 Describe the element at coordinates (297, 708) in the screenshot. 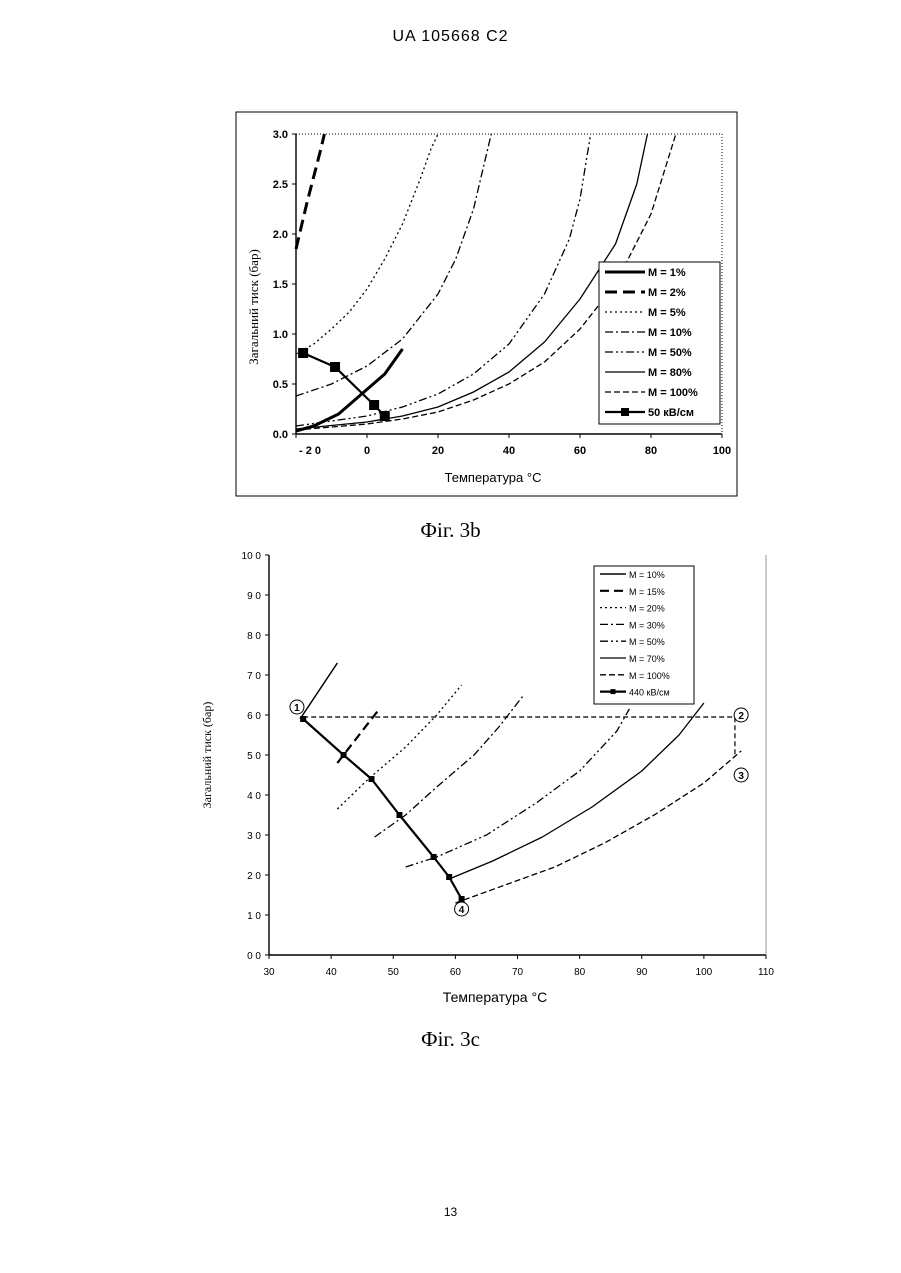

I see `state-point-label: 1` at that location.